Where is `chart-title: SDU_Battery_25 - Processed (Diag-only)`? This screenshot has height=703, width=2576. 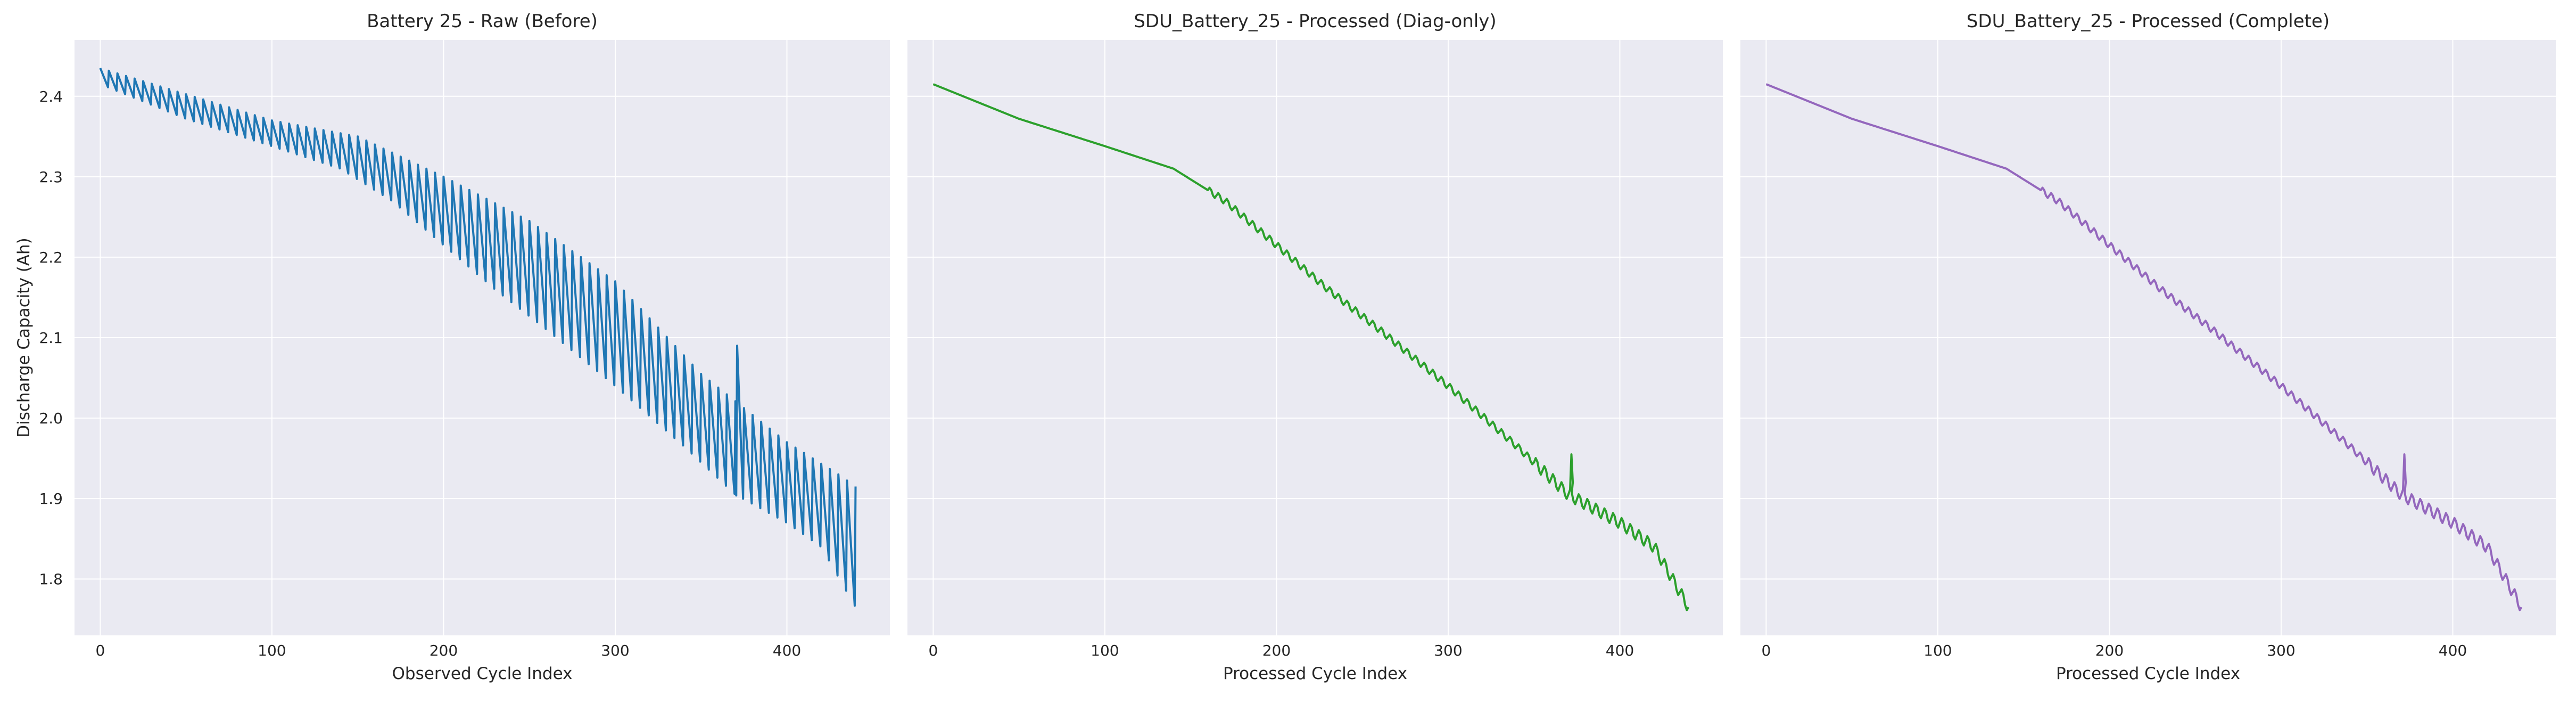
chart-title: SDU_Battery_25 - Processed (Diag-only) is located at coordinates (1315, 22).